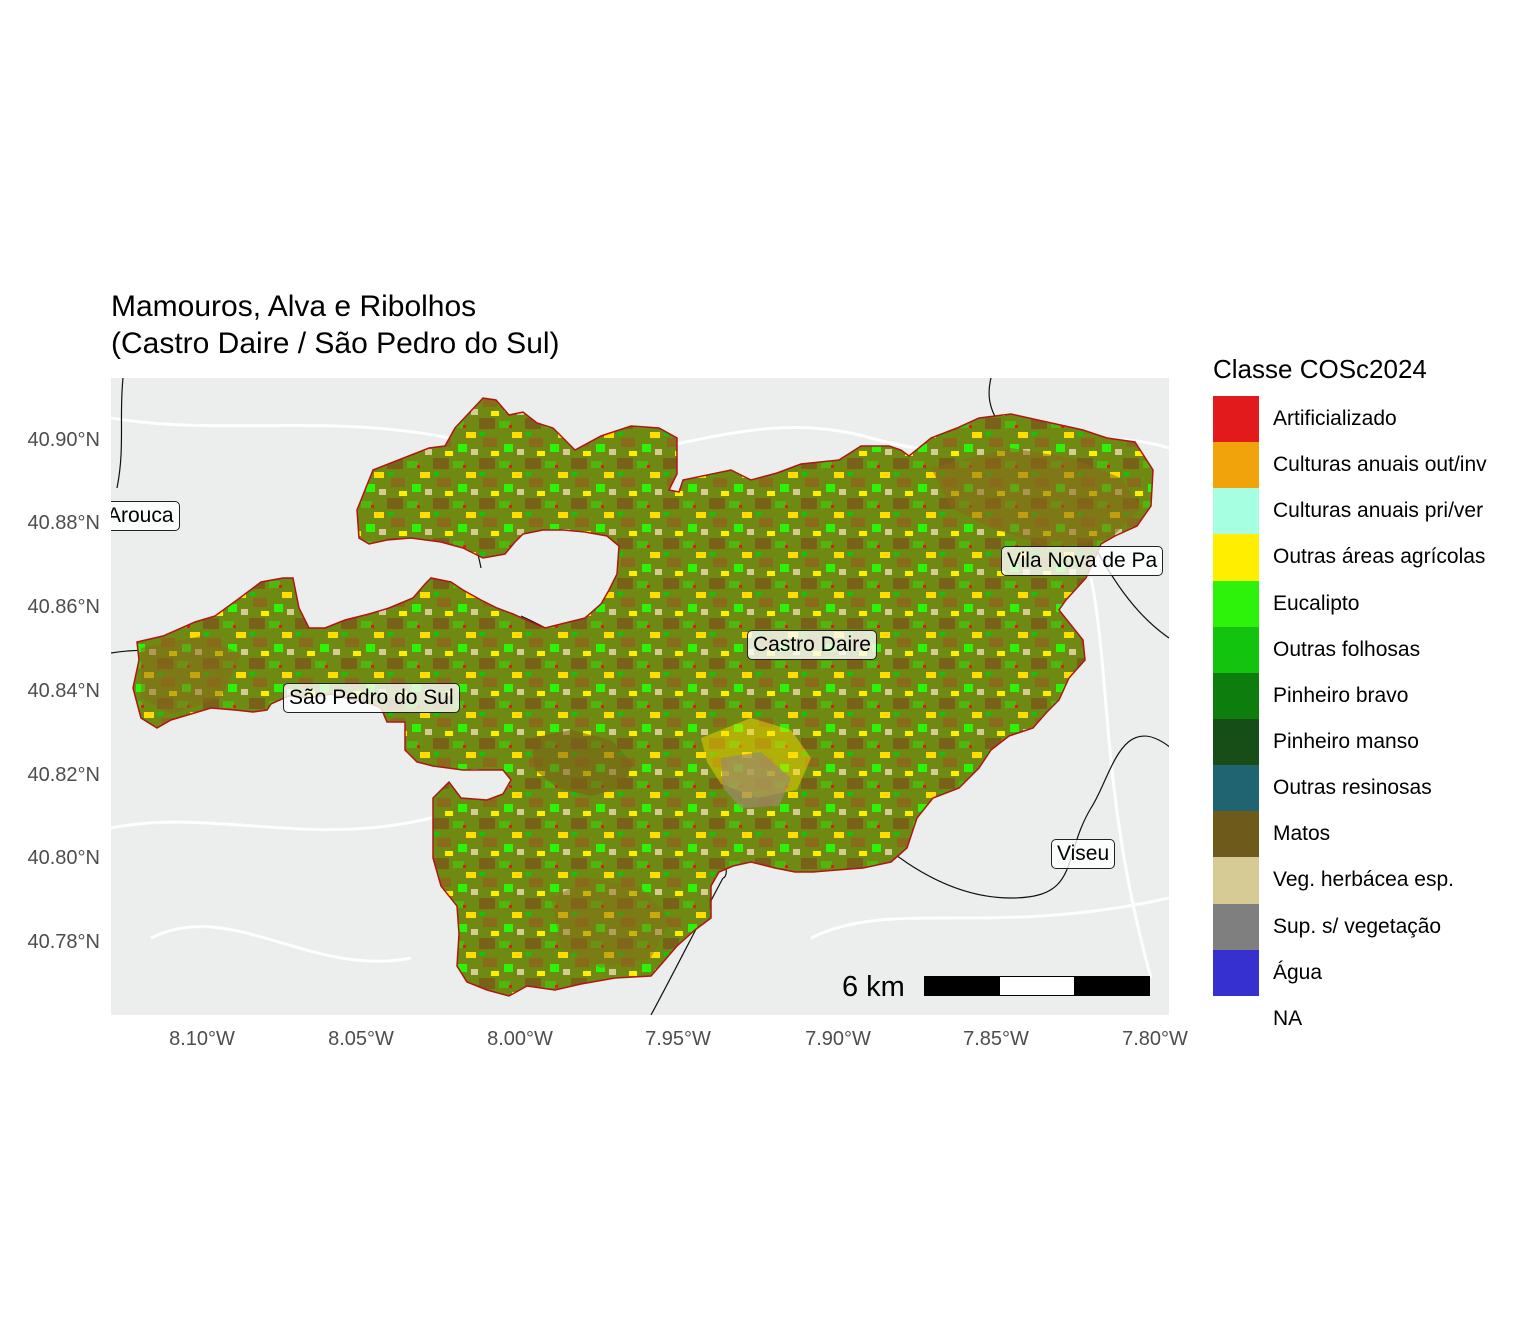  What do you see at coordinates (812, 645) in the screenshot?
I see `place-label-castro-daire: Castro Daire` at bounding box center [812, 645].